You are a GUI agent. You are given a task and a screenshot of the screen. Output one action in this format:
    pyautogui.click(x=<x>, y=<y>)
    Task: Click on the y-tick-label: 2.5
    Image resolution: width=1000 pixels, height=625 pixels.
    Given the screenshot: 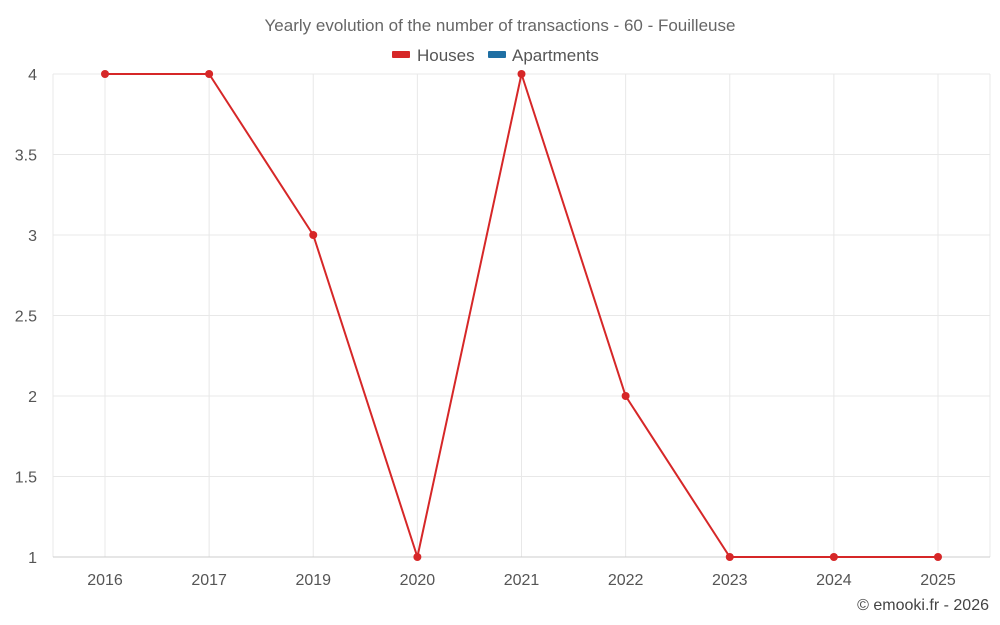 What is the action you would take?
    pyautogui.click(x=26, y=317)
    